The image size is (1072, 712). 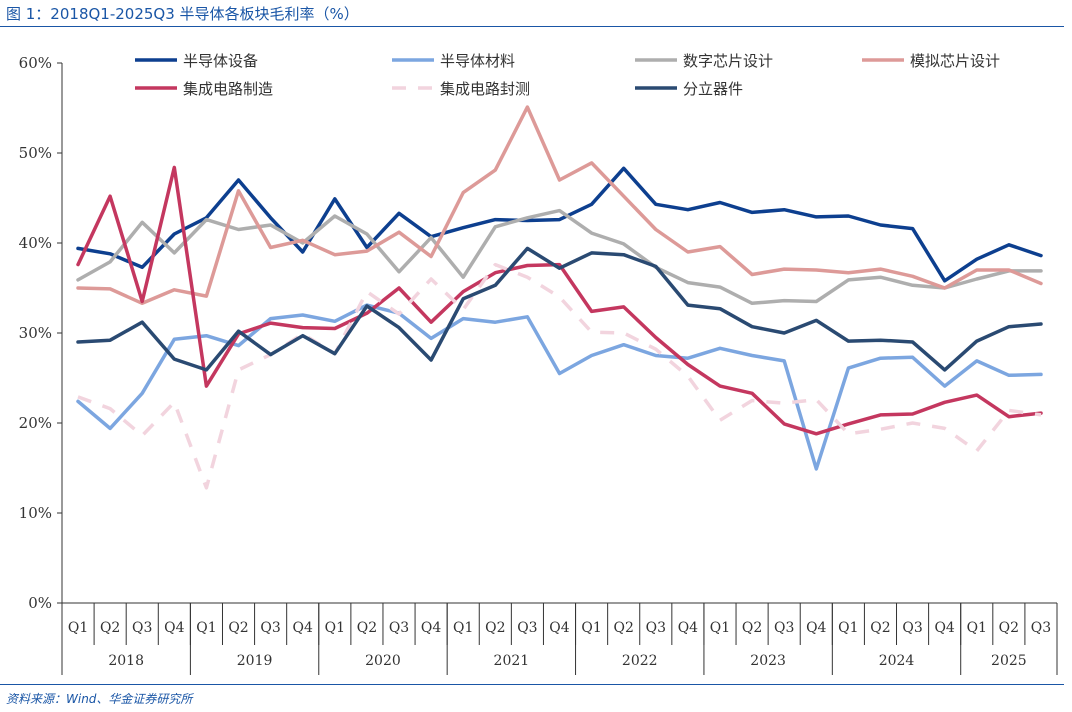 I want to click on legend-label: 半导体材料, so click(x=477, y=61).